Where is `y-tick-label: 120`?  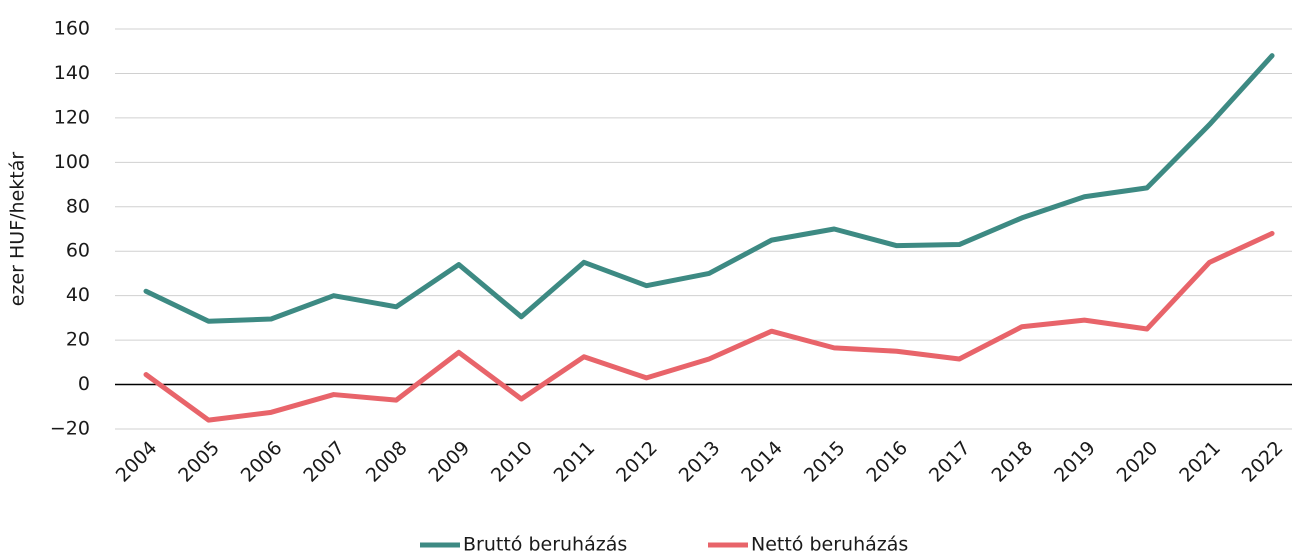
y-tick-label: 120 is located at coordinates (72, 117).